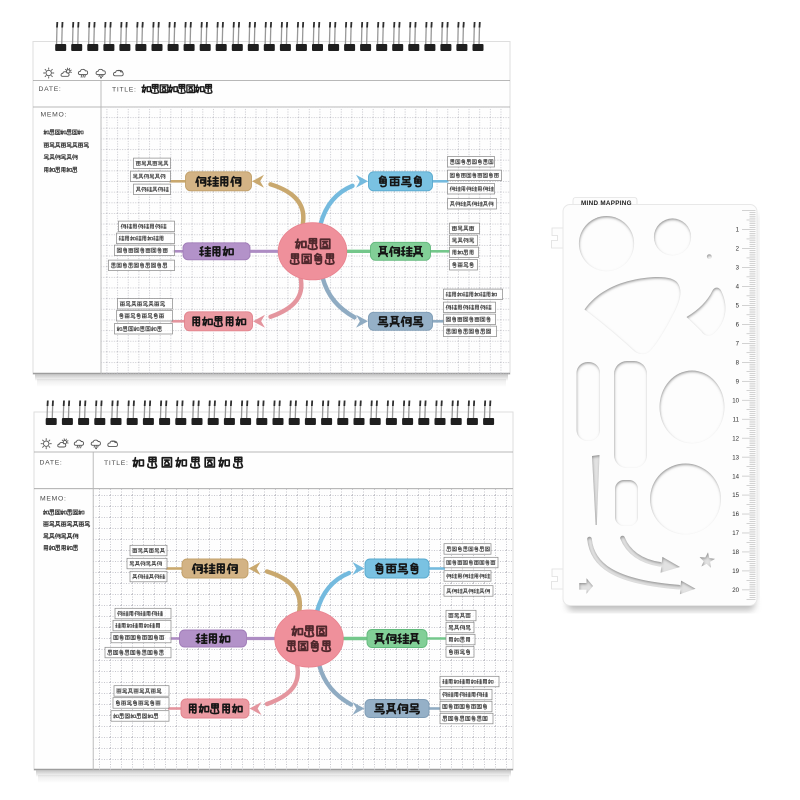 The image size is (800, 800). I want to click on svg-text: 10, so click(735, 400).